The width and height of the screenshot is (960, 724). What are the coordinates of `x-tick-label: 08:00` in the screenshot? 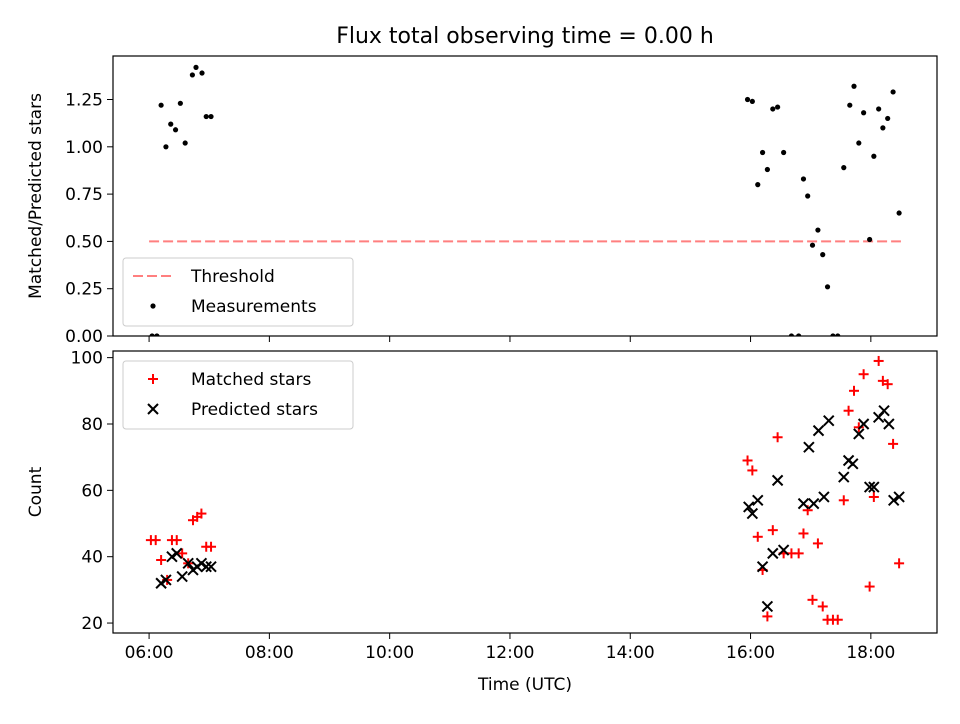 It's located at (269, 653).